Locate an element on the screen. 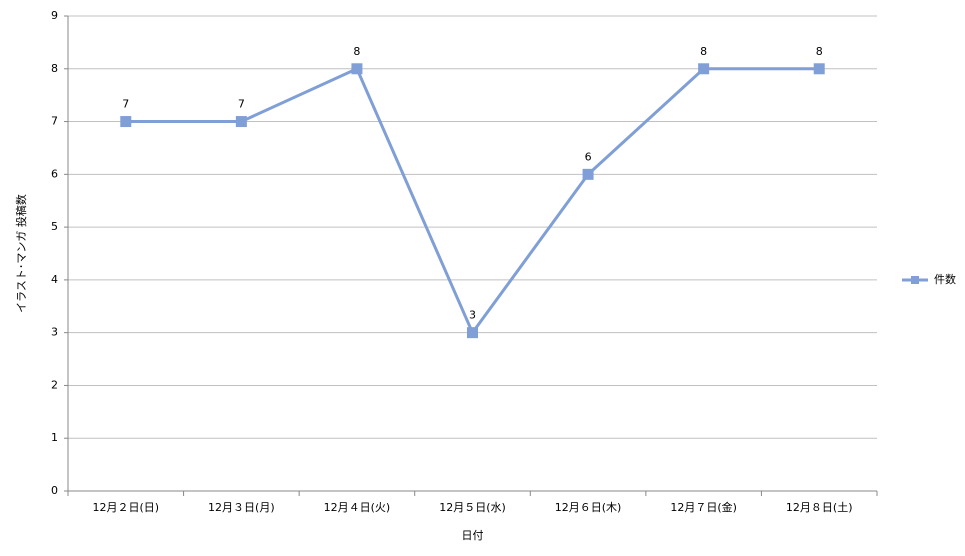 Image resolution: width=965 pixels, height=556 pixels. data-label: 6 is located at coordinates (588, 156).